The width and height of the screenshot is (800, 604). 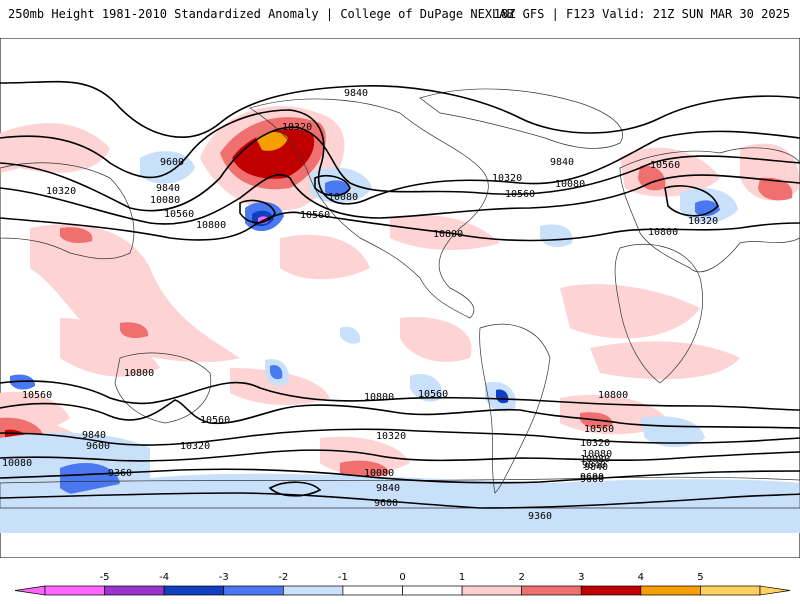 I want to click on colorbar-tick-label: -2, so click(x=283, y=577).